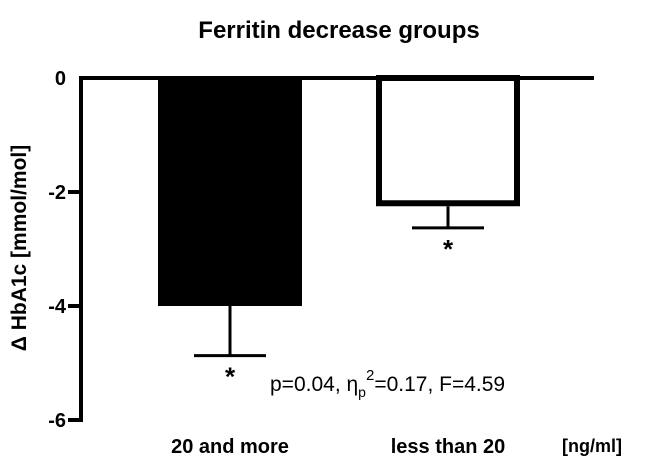  What do you see at coordinates (362, 392) in the screenshot?
I see `eta-subscript: p` at bounding box center [362, 392].